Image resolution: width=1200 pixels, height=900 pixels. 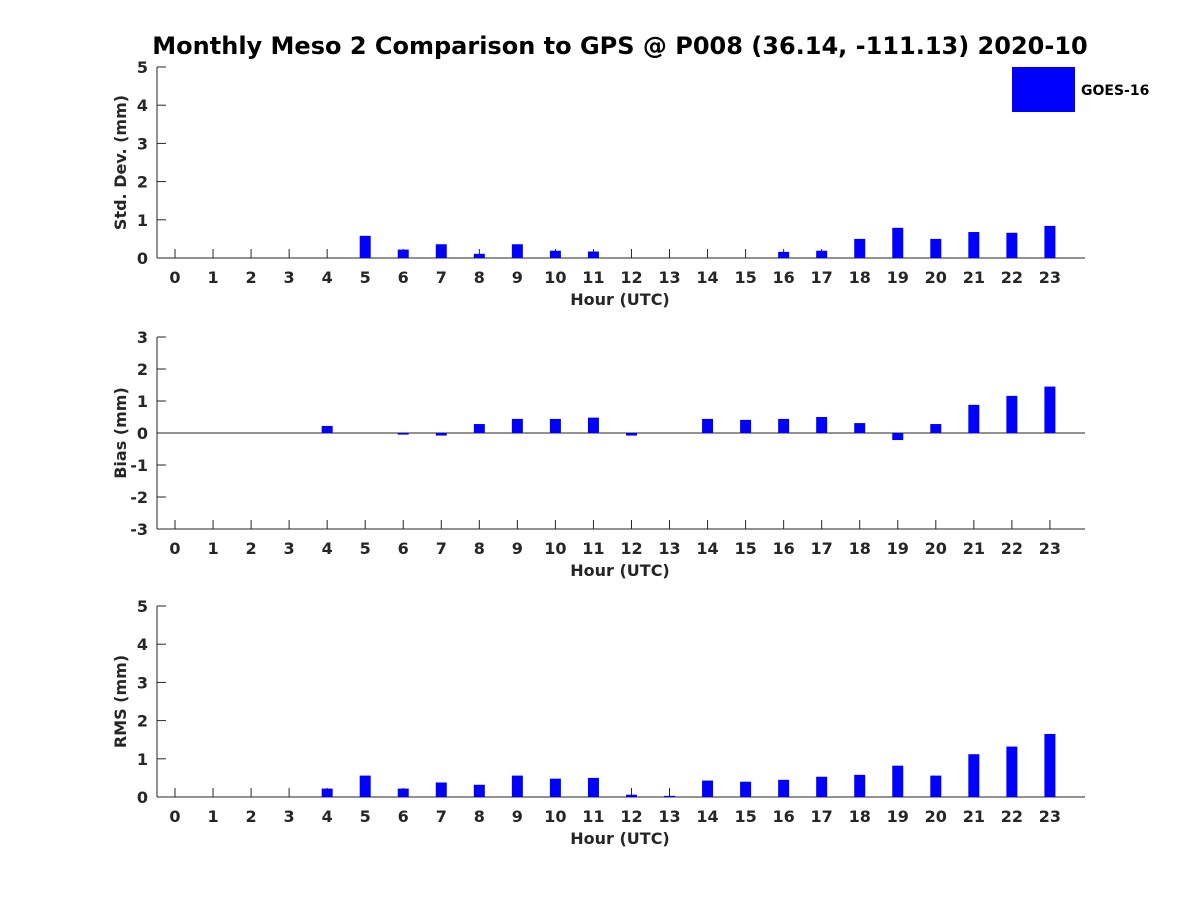 What do you see at coordinates (1115, 91) in the screenshot?
I see `legend-label-goes-16: GOES-16` at bounding box center [1115, 91].